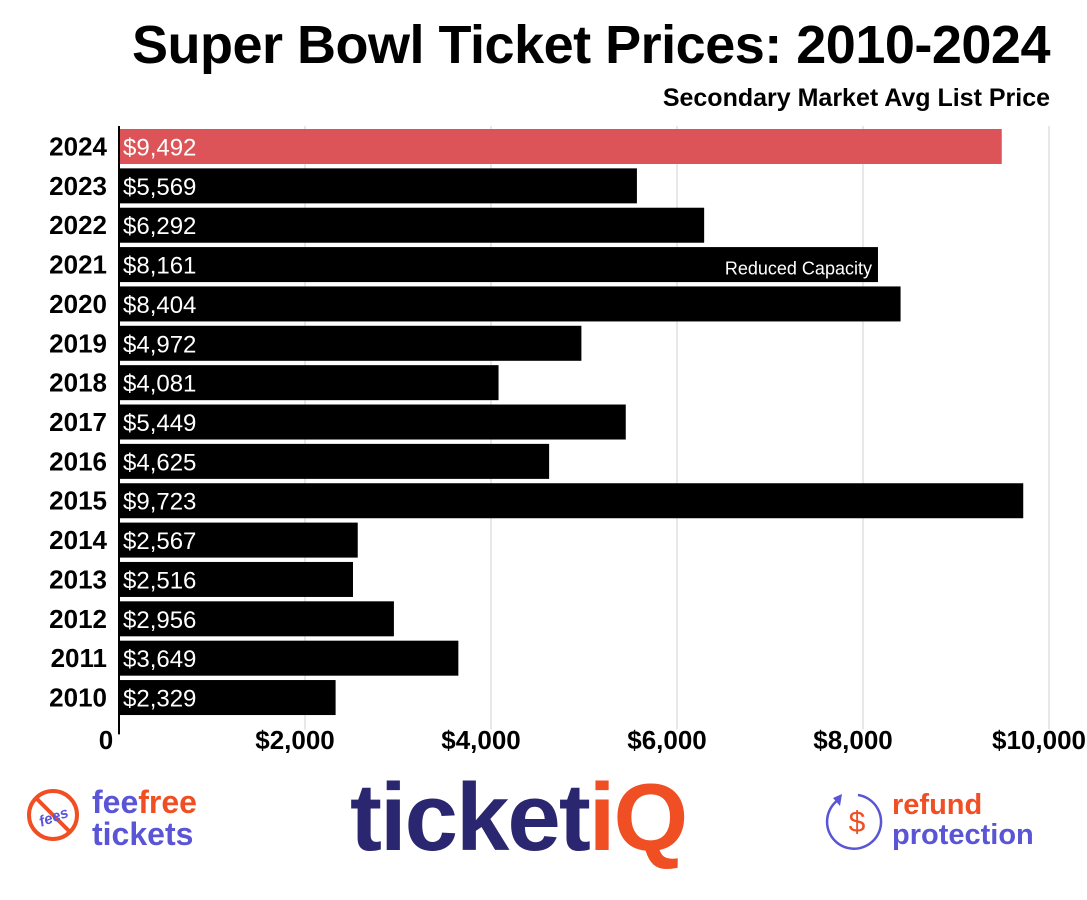 Image resolution: width=1087 pixels, height=900 pixels. Describe the element at coordinates (78, 698) in the screenshot. I see `y-tick-label: 2010` at that location.